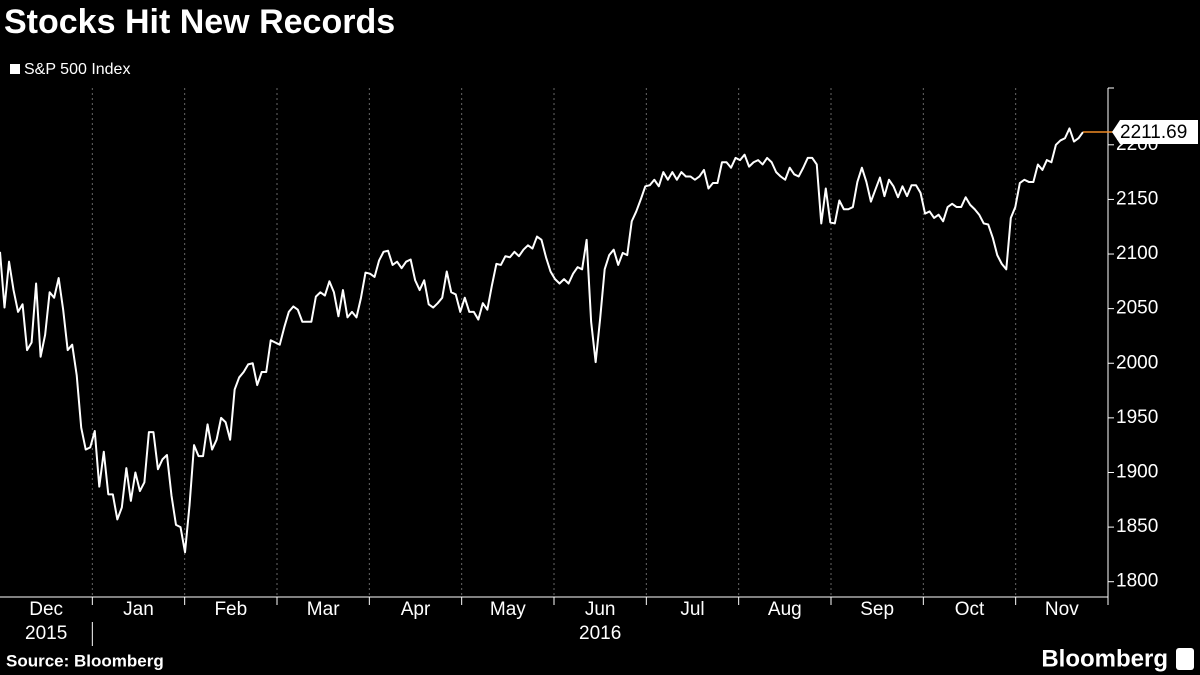  I want to click on logo: Bloomberg, so click(1104, 658).